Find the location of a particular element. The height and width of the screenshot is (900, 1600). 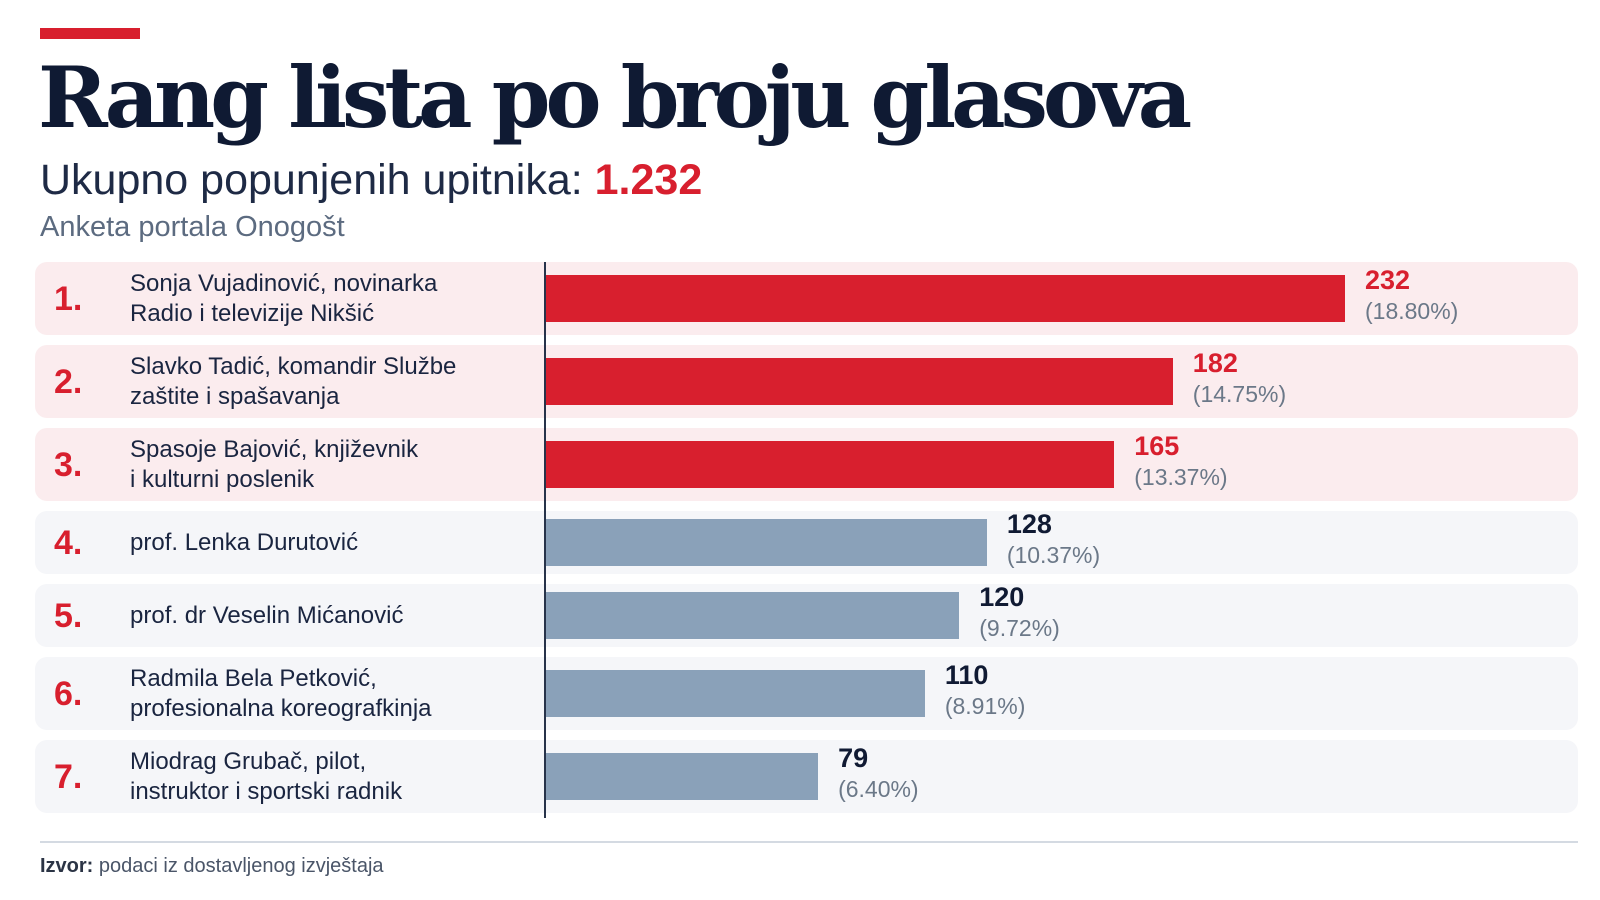

rank-label-4: 4. is located at coordinates (68, 542).